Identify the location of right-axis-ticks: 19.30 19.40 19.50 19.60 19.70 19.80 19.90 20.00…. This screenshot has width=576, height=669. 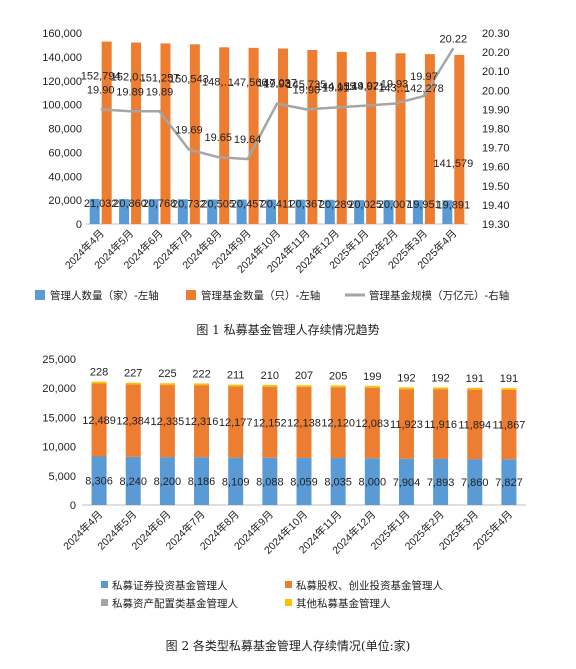
(496, 129).